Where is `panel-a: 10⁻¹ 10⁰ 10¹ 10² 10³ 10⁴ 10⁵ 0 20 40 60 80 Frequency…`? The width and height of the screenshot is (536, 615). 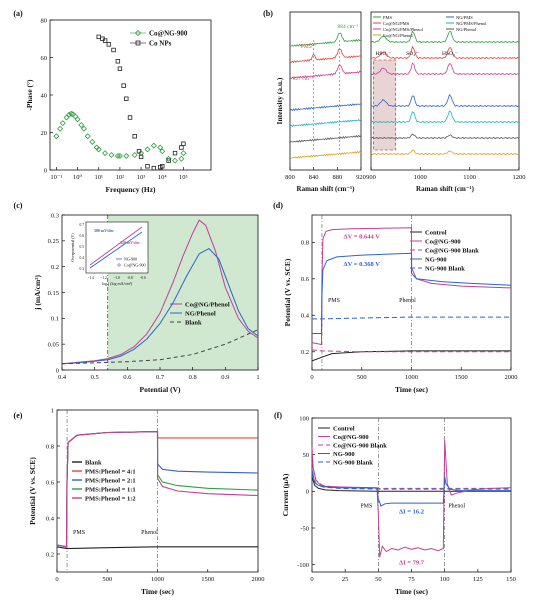 panel-a: 10⁻¹ 10⁰ 10¹ 10² 10³ 10⁴ 10⁵ 0 20 40 60 80 Frequency… is located at coordinates (112, 101).